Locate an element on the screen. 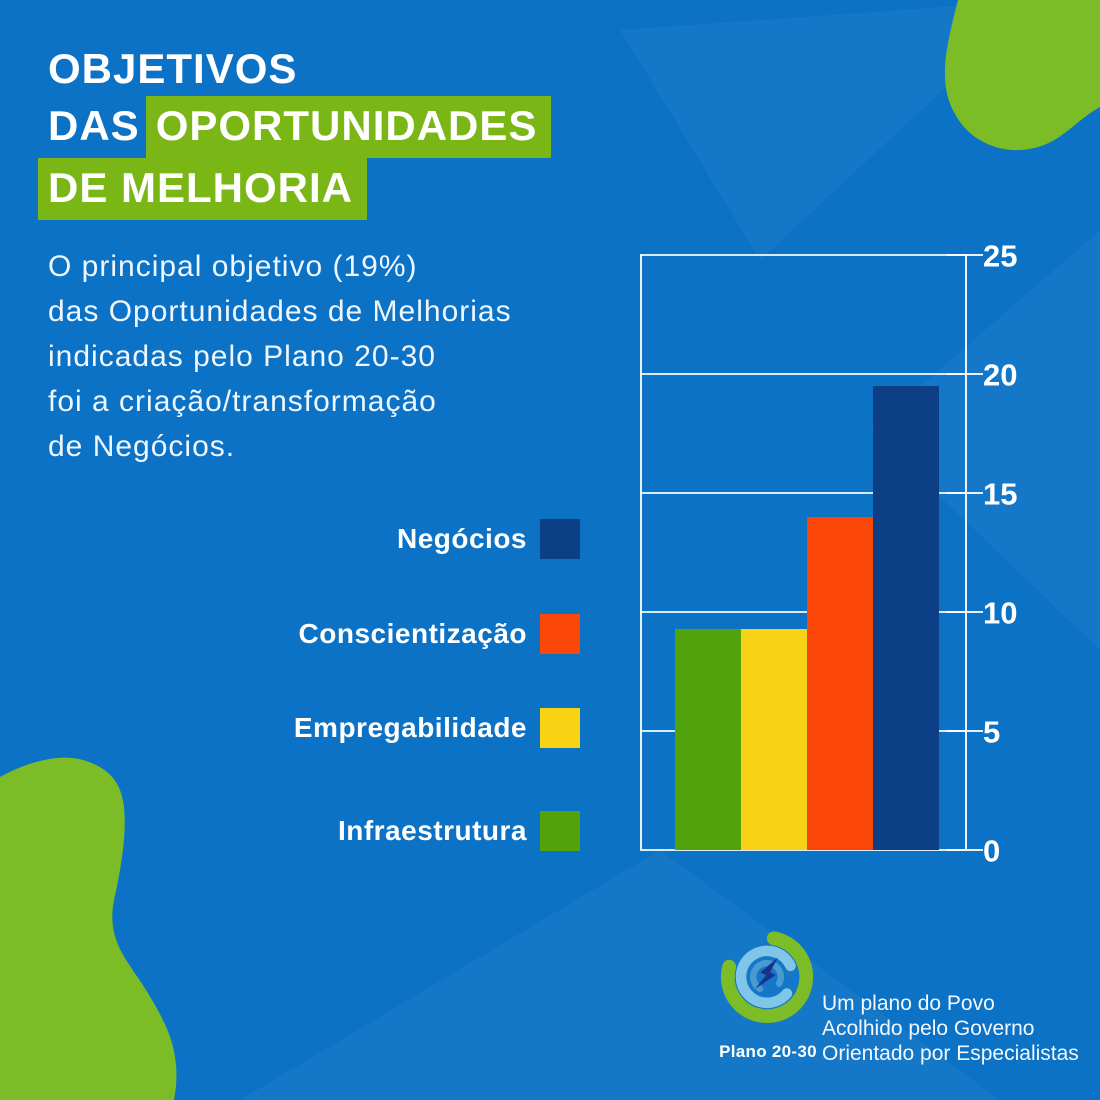  title-line-2-highlight: OPORTUNIDADES is located at coordinates (348, 127).